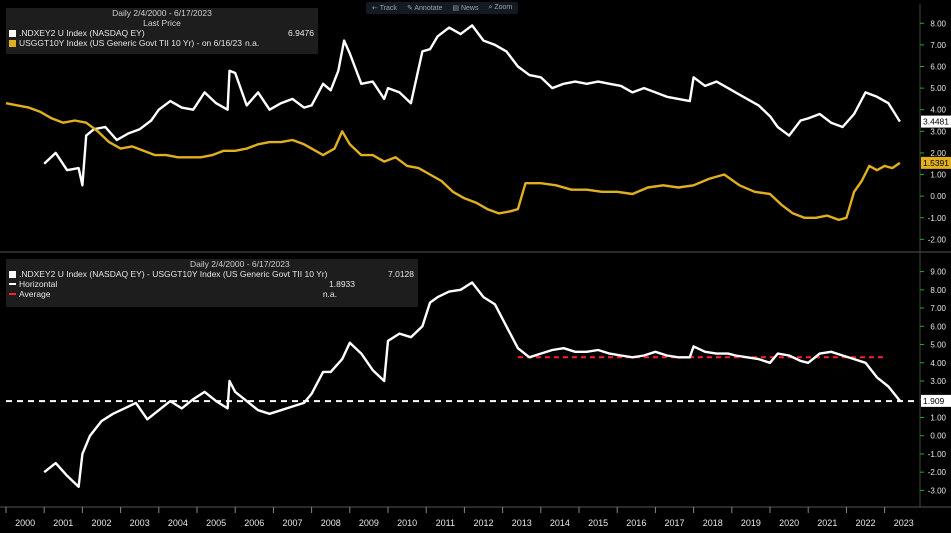 This screenshot has height=533, width=951. What do you see at coordinates (560, 523) in the screenshot?
I see `x-tick-label: 2014` at bounding box center [560, 523].